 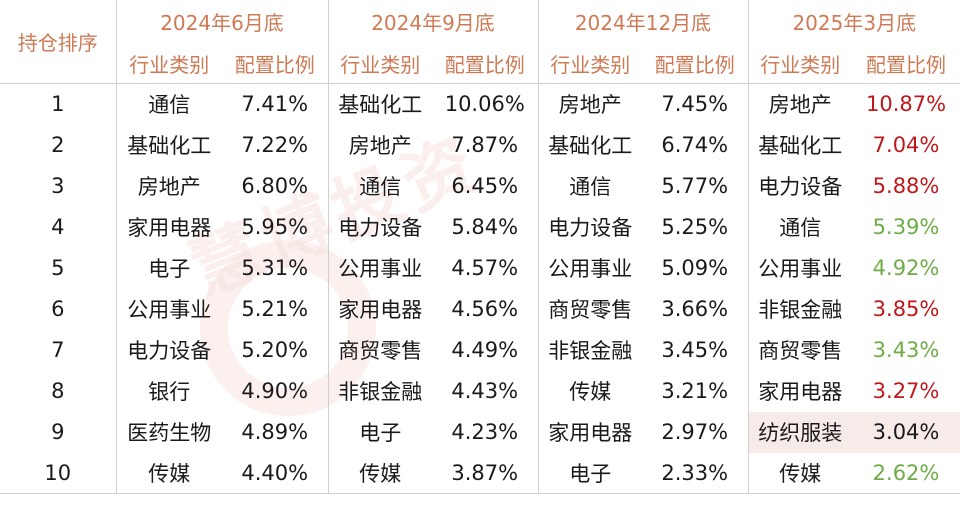 I want to click on rank-cell: 3, so click(x=58, y=186).